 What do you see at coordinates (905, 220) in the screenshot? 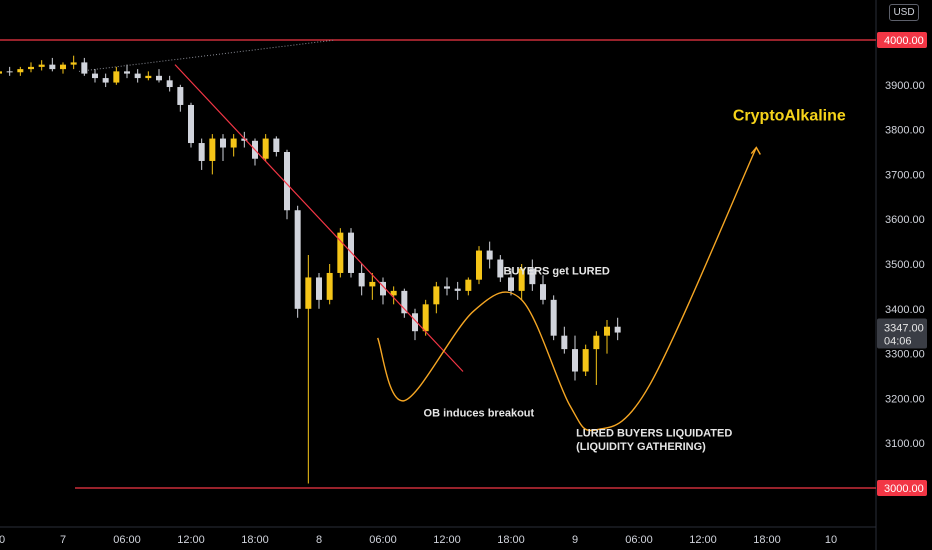
I see `y-tick-label: 3600.00` at bounding box center [905, 220].